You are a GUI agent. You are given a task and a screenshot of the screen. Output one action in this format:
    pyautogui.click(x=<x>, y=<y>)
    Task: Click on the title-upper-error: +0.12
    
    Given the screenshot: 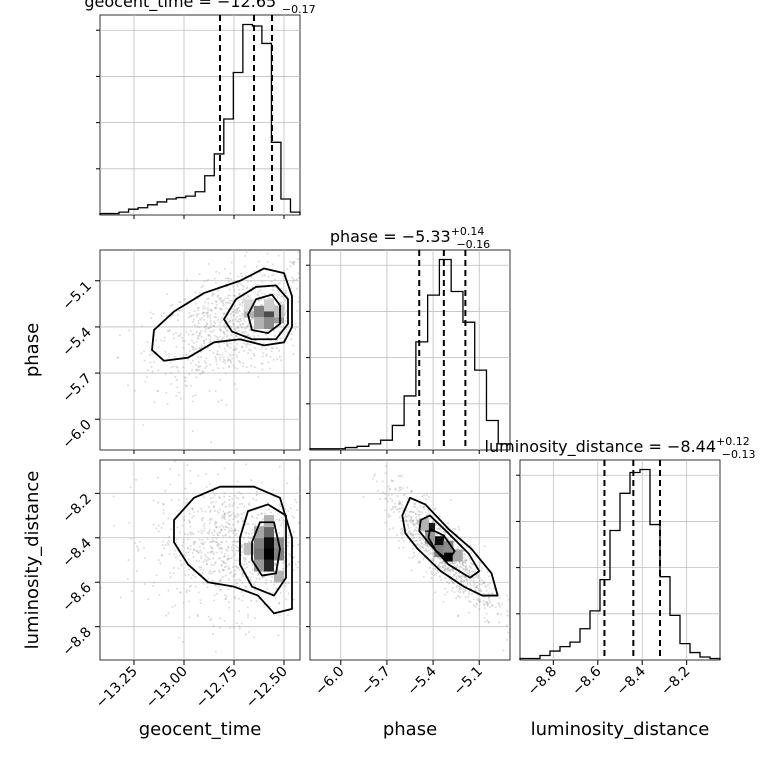 What is the action you would take?
    pyautogui.click(x=733, y=441)
    